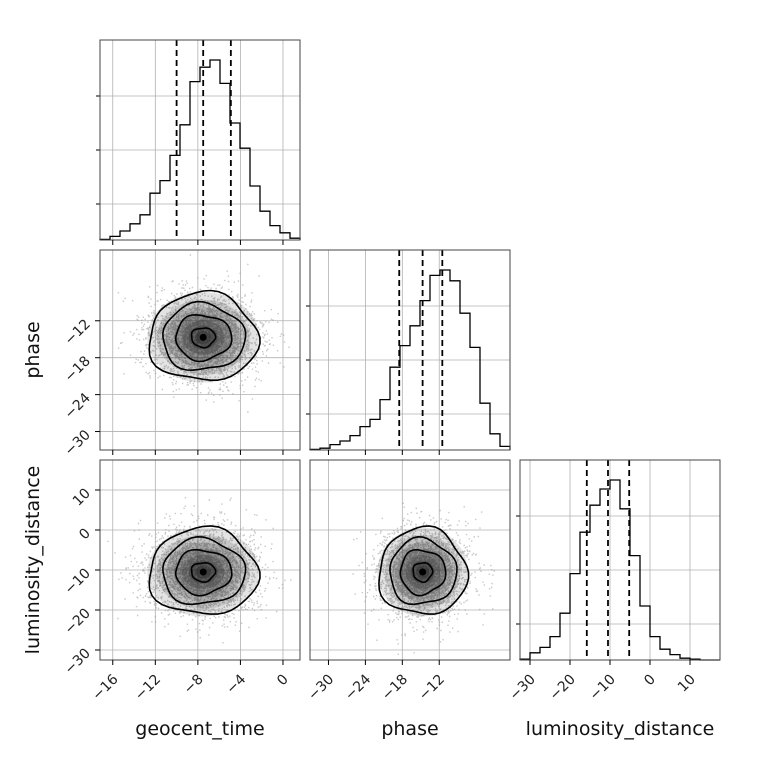  I want to click on y-tick-label: −12, so click(78, 332).